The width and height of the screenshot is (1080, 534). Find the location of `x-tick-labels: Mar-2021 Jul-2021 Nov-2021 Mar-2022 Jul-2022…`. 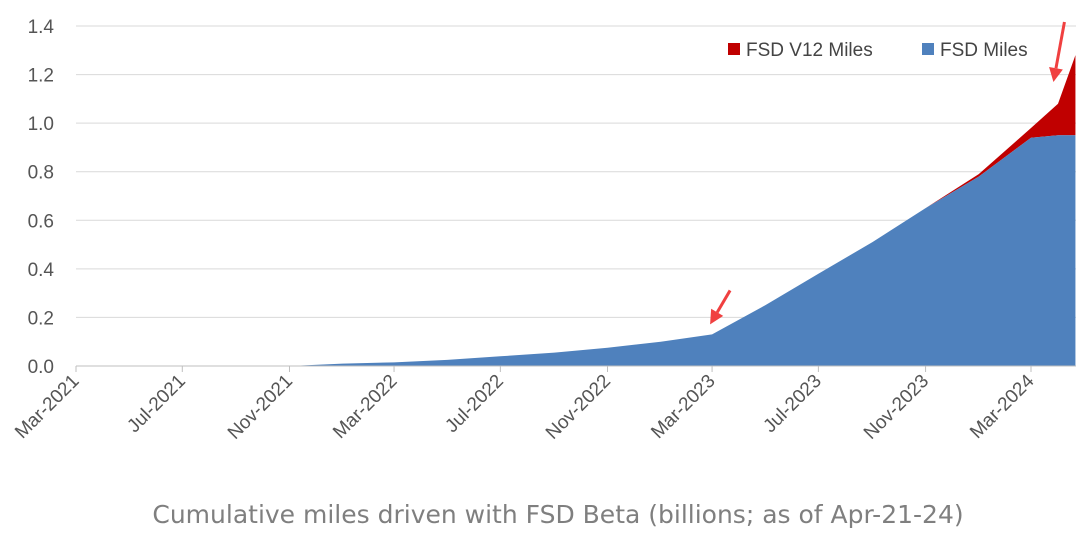

x-tick-labels: Mar-2021 Jul-2021 Nov-2021 Mar-2022 Jul-2022… is located at coordinates (525, 406).